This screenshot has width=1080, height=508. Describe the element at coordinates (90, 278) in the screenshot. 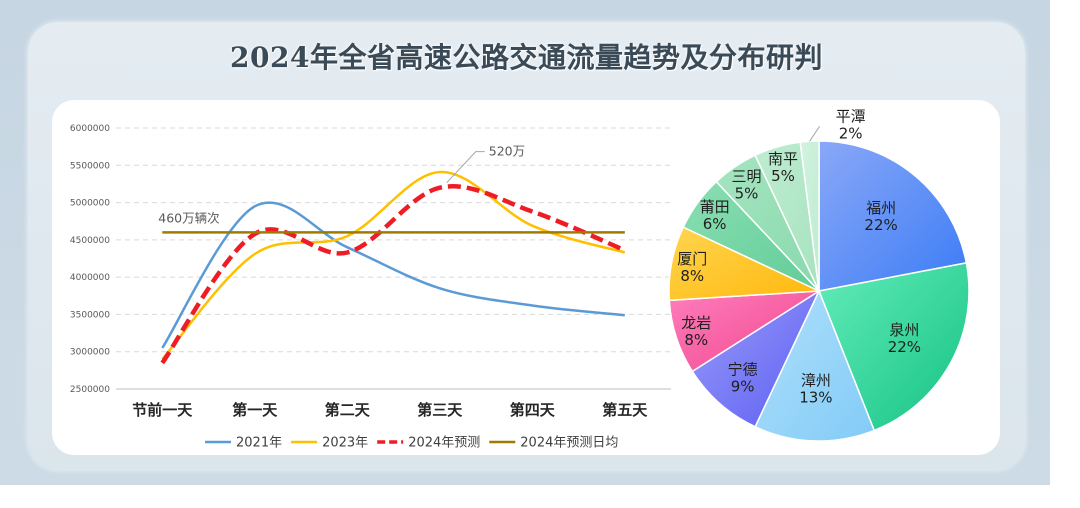

I see `y-tick-label: 4000000` at that location.